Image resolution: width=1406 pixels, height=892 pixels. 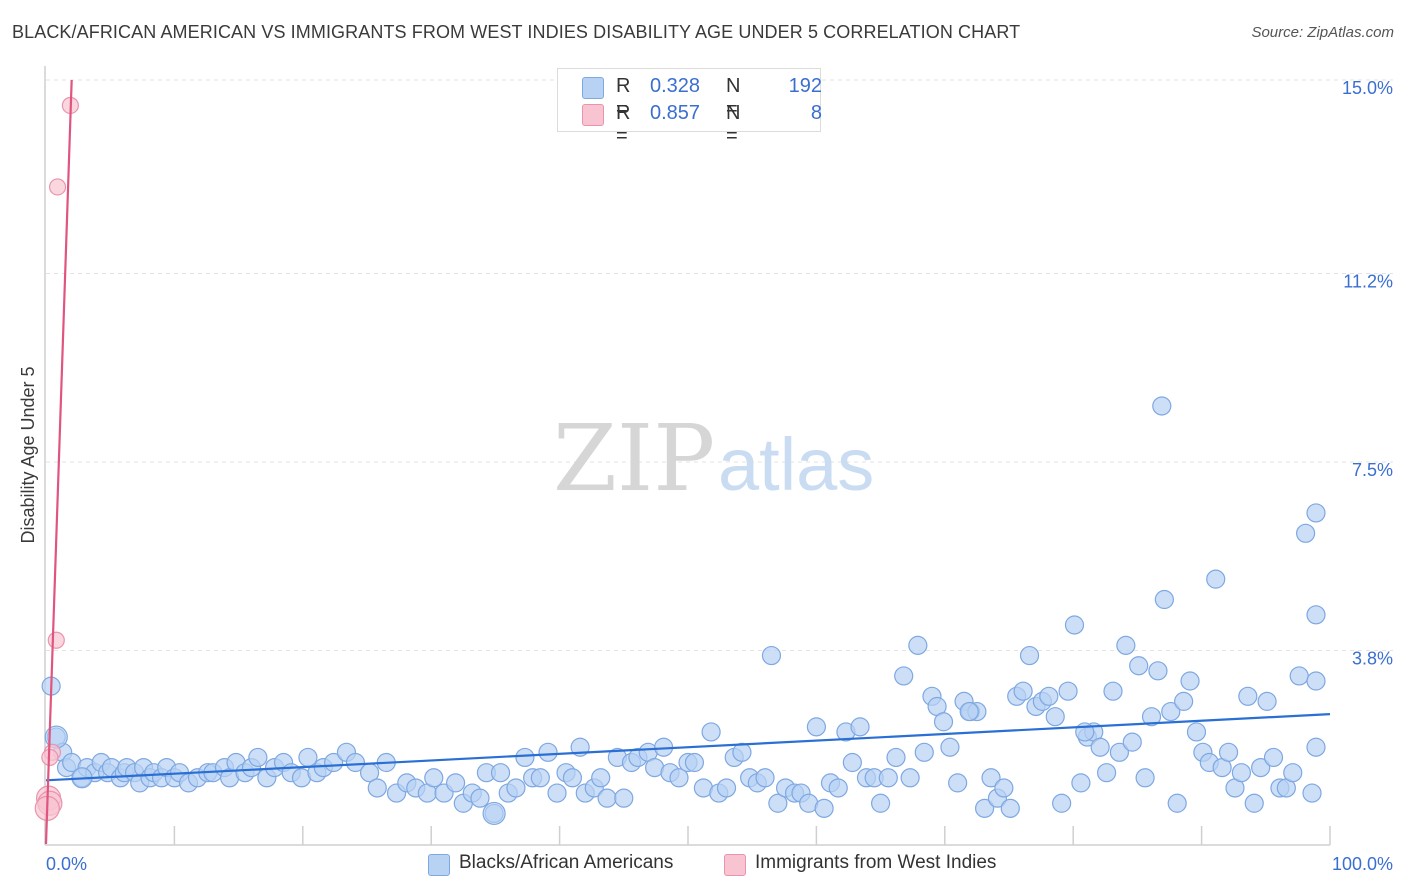 What do you see at coordinates (752, 835) in the screenshot?
I see `x-tick-marks` at bounding box center [752, 835].